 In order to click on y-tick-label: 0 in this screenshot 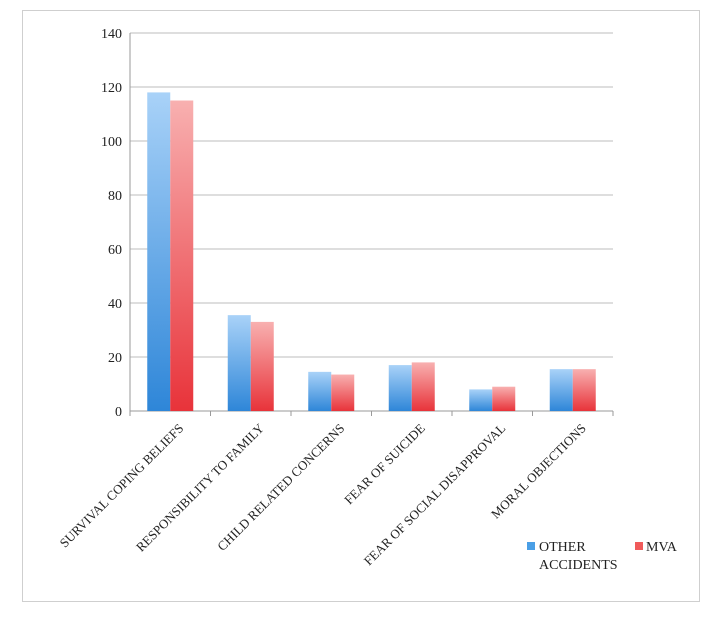, I will do `click(118, 412)`.